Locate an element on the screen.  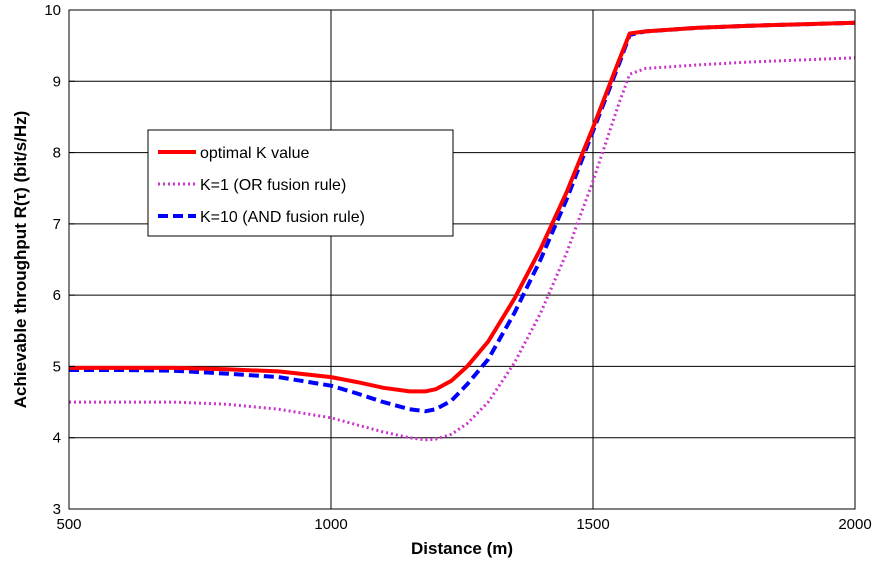
x-tick-label: 1000 is located at coordinates (330, 524).